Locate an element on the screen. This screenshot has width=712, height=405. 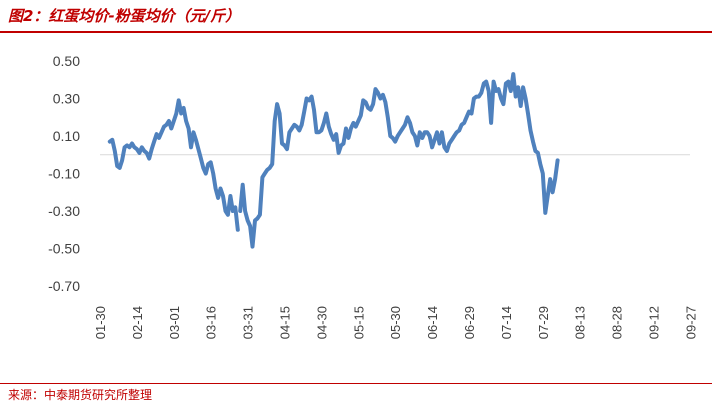
x-tick-label: 01-30 is located at coordinates (100, 322).